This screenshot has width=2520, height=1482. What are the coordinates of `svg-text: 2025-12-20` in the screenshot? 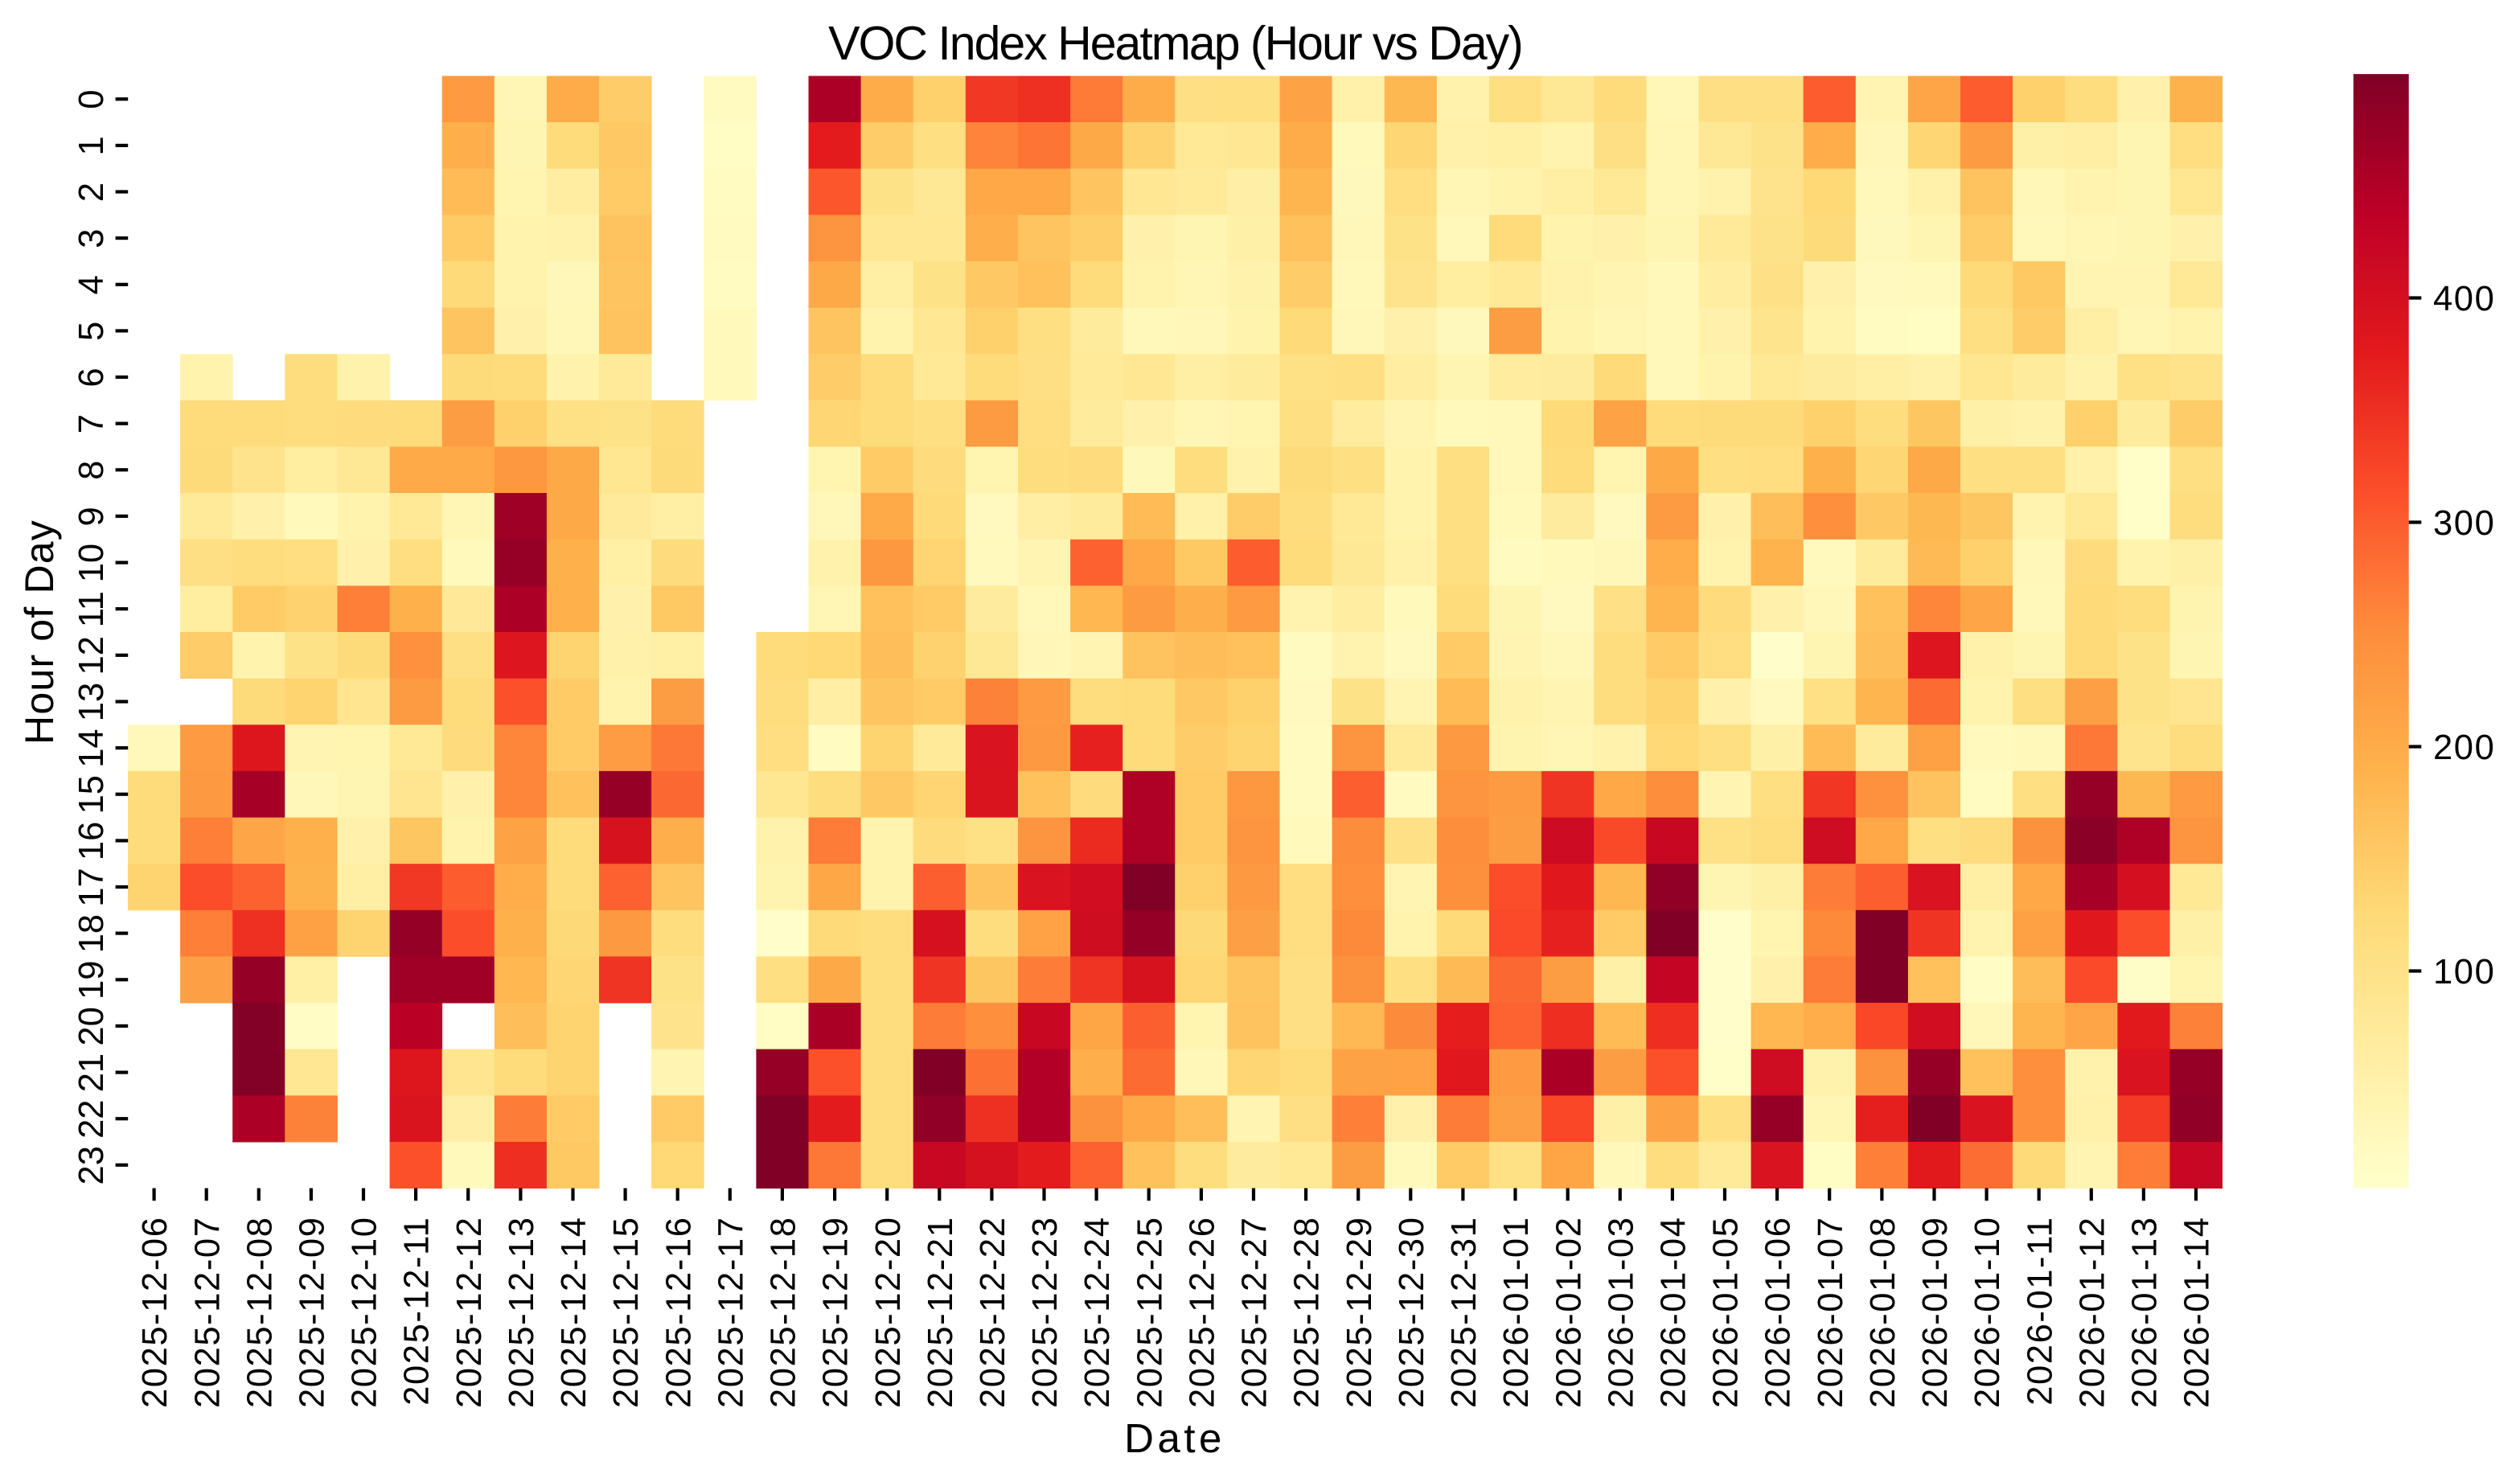 It's located at (888, 1313).